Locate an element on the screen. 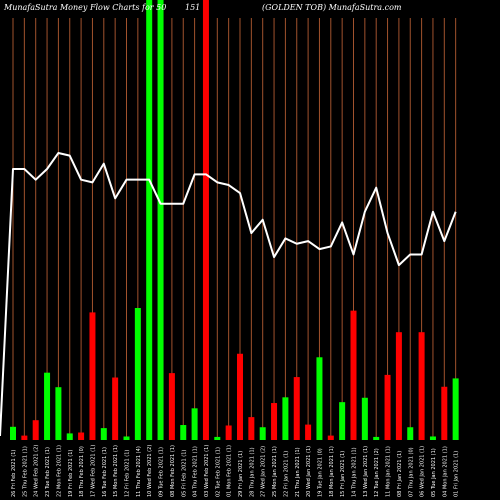 Image resolution: width=500 pixels, height=500 pixels. x-tick-label: 27 Wed Jan 2021 (2) is located at coordinates (264, 471).